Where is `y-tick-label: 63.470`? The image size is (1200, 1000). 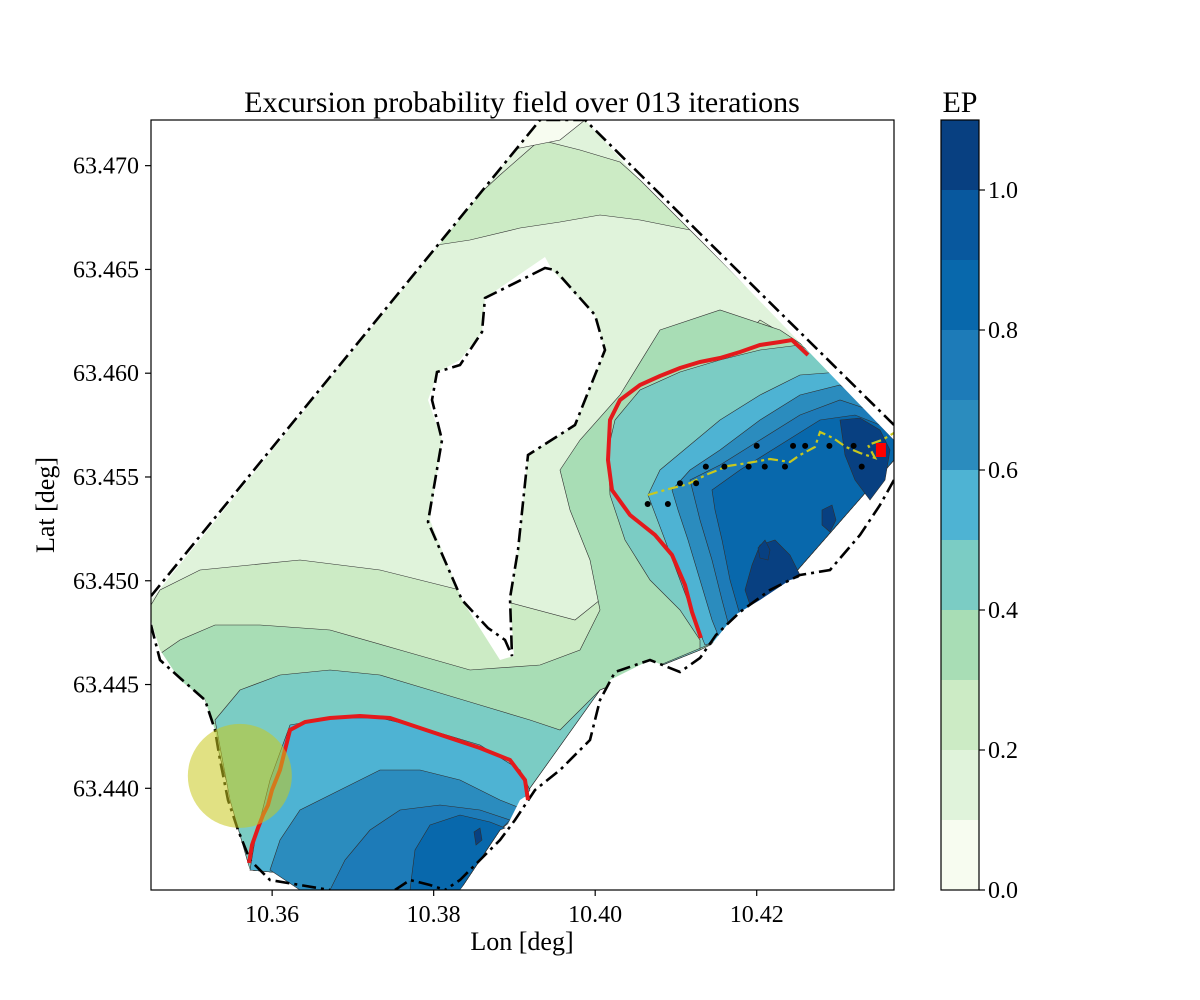 y-tick-label: 63.470 is located at coordinates (106, 167).